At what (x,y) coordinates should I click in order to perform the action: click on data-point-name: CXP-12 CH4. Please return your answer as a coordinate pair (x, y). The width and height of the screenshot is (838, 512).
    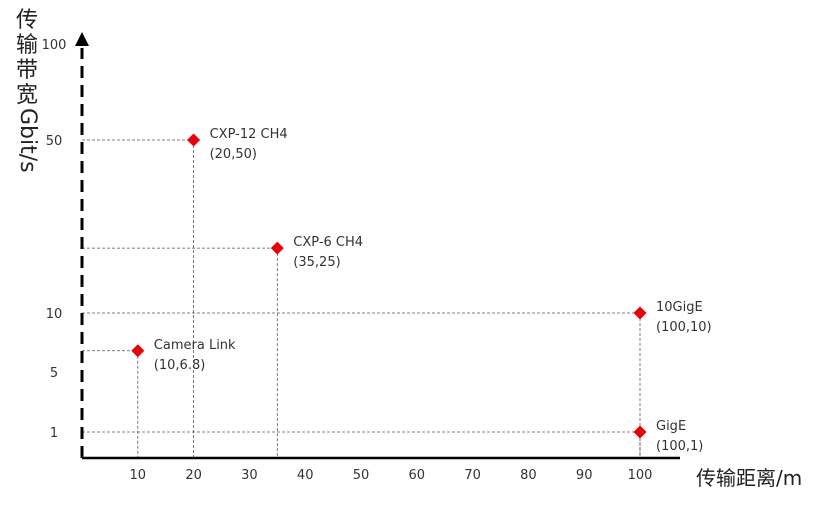
    Looking at the image, I should click on (249, 134).